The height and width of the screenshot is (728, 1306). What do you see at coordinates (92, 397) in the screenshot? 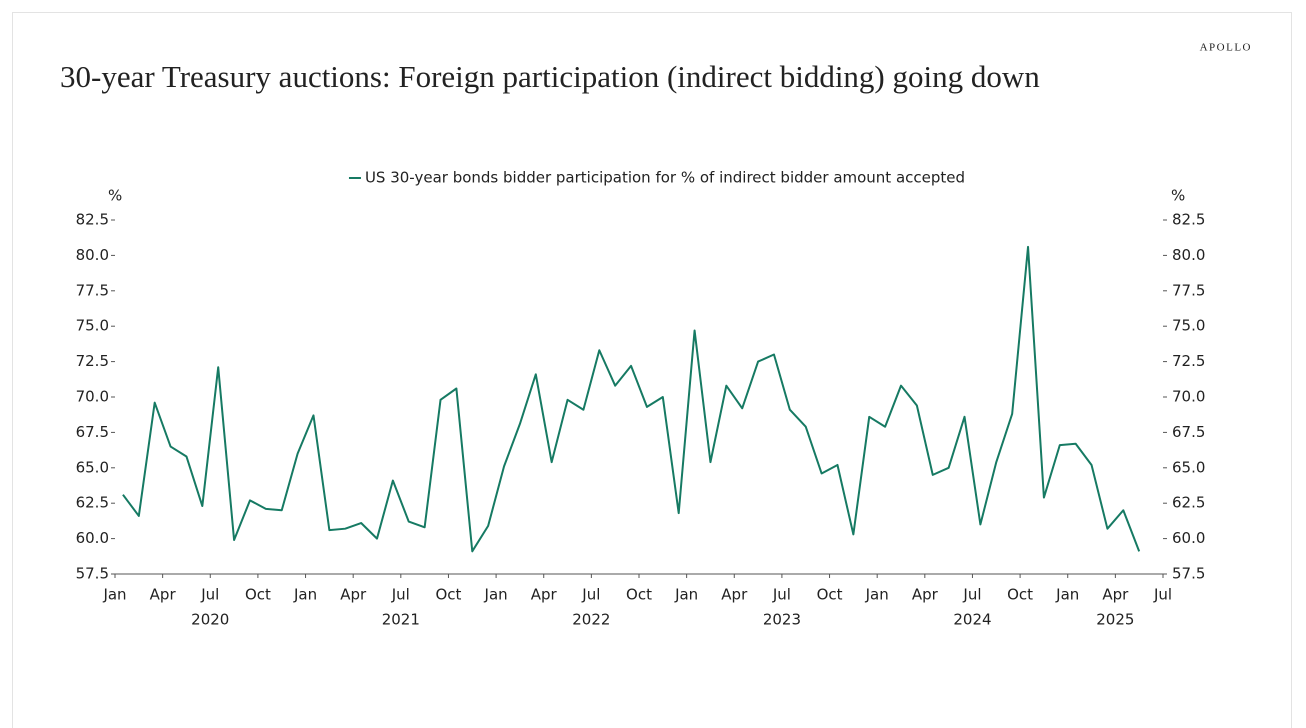
I see `y-tick-label: 70.0` at bounding box center [92, 397].